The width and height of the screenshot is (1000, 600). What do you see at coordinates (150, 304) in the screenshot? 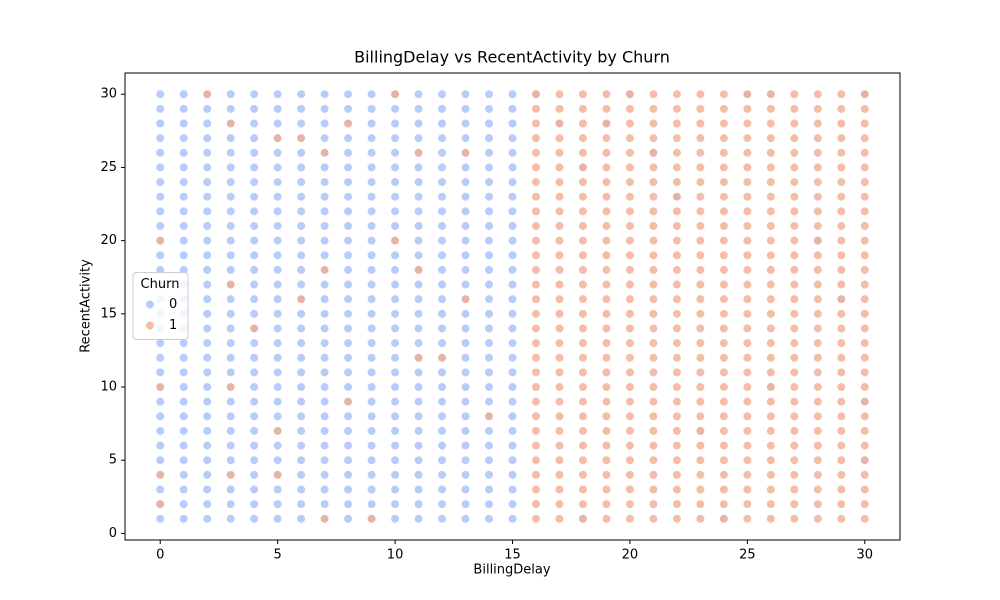
I see `legend-marker` at bounding box center [150, 304].